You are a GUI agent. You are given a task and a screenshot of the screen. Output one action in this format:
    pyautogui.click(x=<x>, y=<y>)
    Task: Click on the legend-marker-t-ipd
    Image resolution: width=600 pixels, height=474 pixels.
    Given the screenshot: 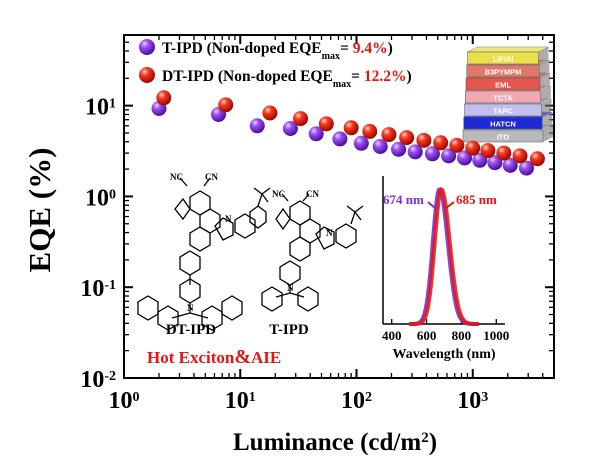 What is the action you would take?
    pyautogui.click(x=147, y=47)
    